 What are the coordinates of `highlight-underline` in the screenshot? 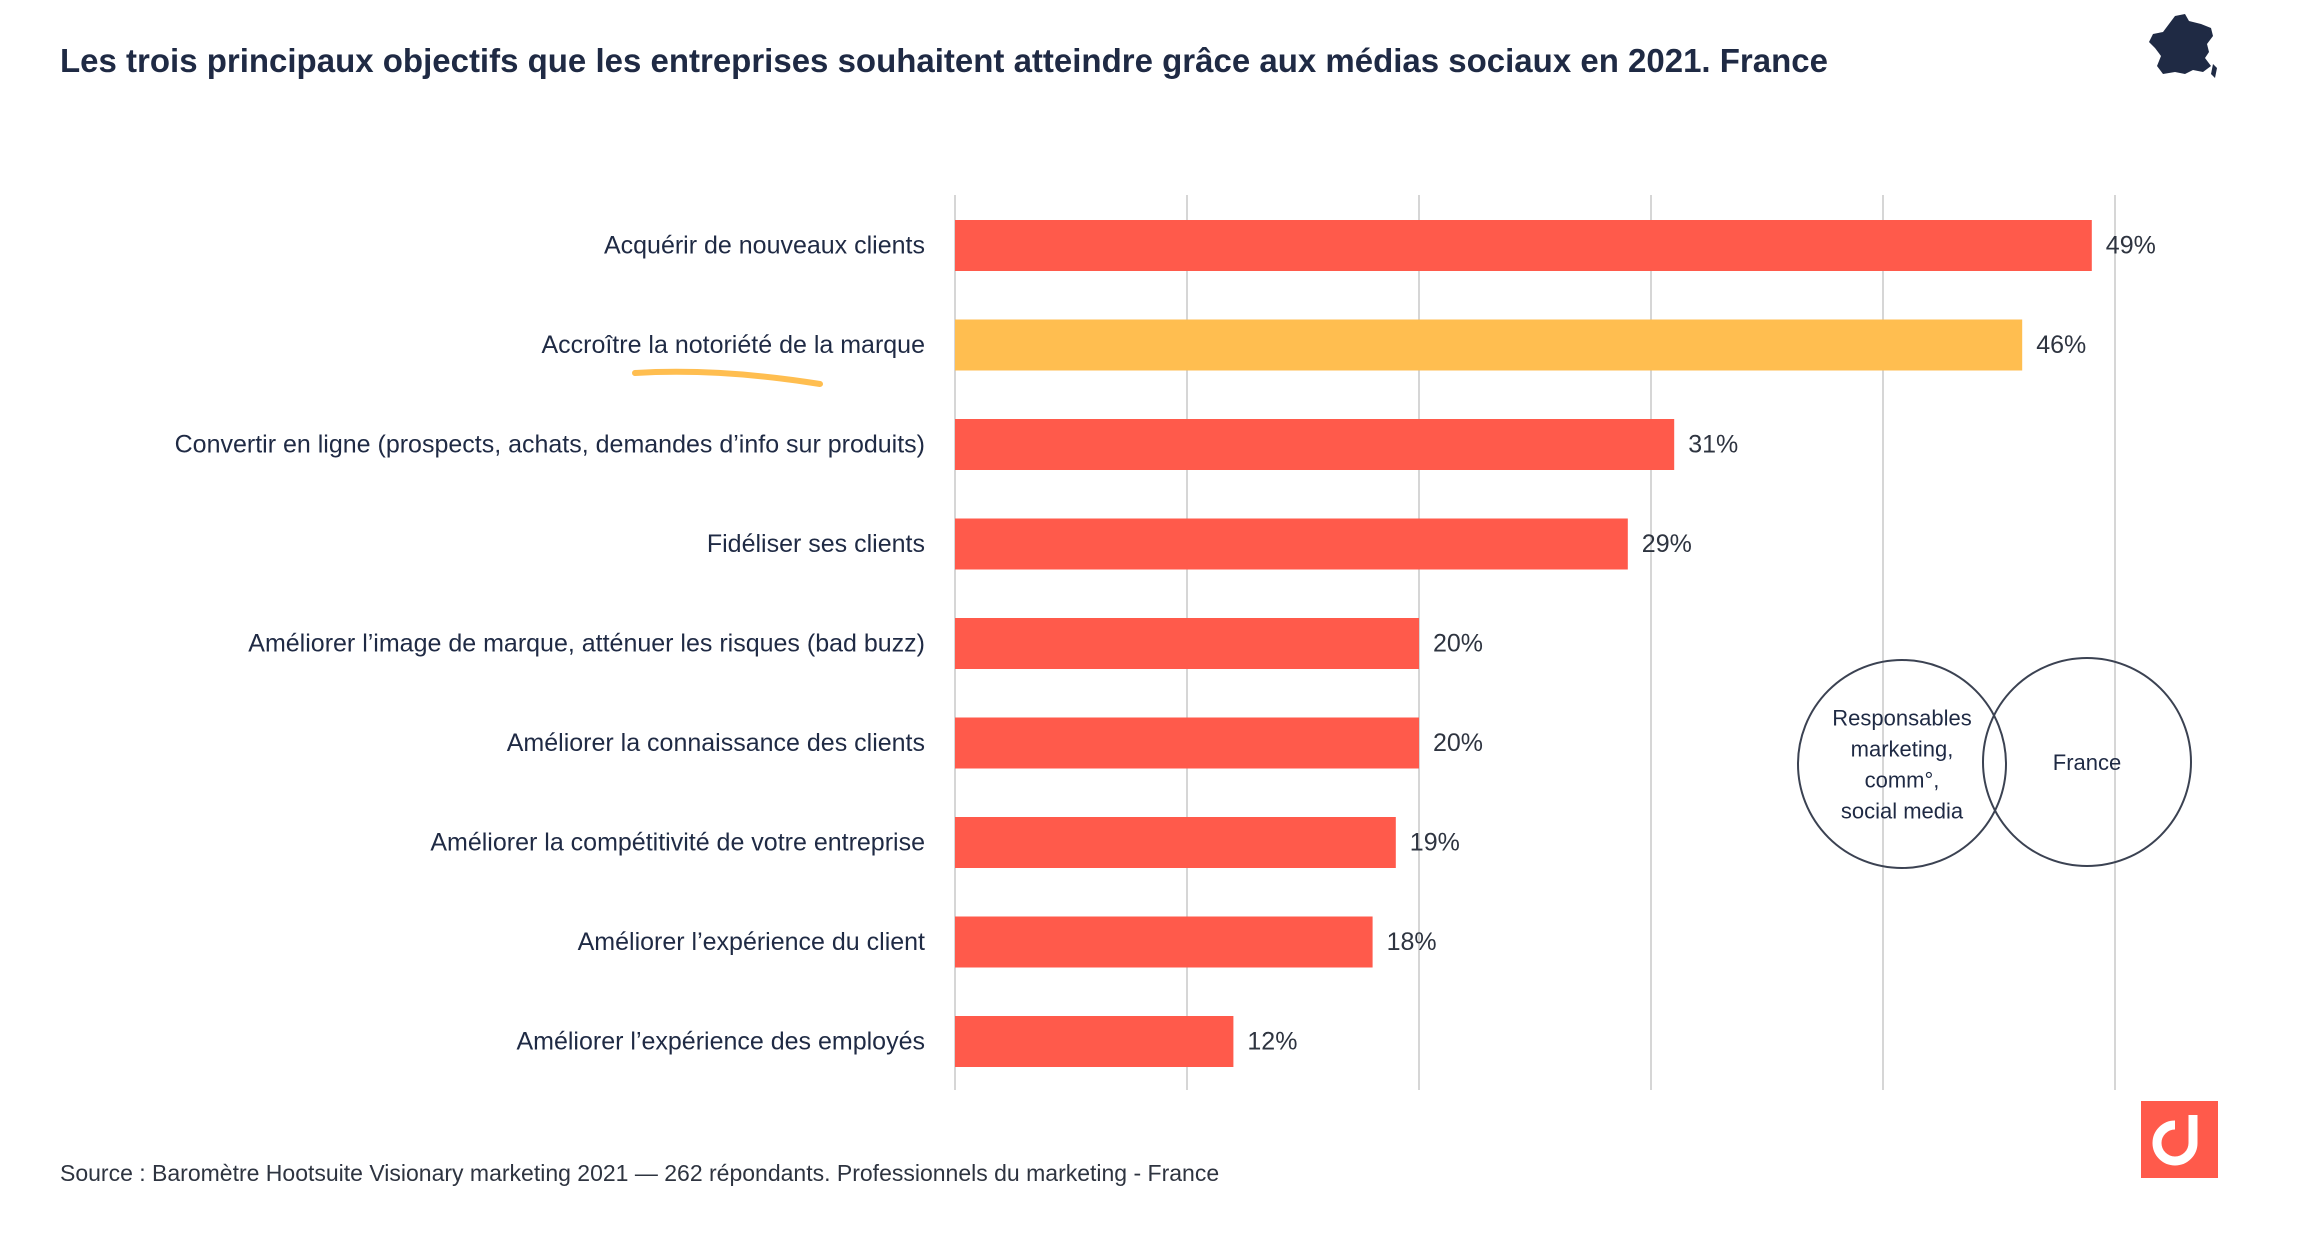 It's located at (727, 377).